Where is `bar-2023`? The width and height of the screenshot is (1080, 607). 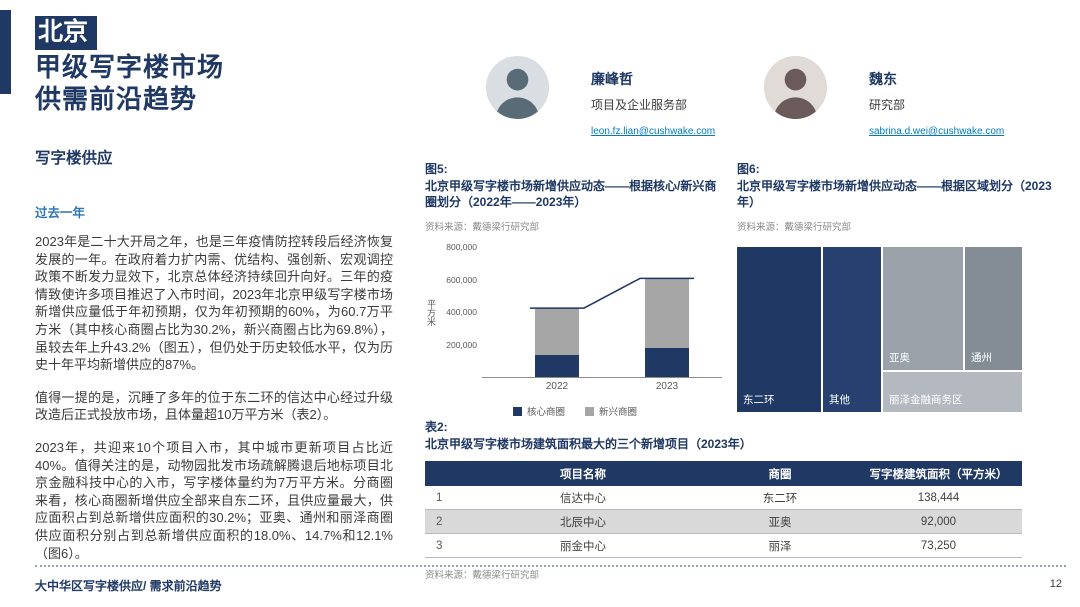 bar-2023 is located at coordinates (667, 328).